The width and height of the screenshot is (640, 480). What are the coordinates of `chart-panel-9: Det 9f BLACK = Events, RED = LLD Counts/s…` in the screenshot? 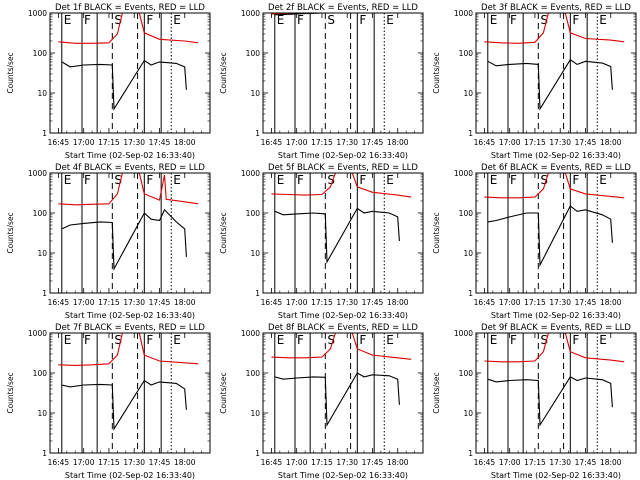 It's located at (534, 401).